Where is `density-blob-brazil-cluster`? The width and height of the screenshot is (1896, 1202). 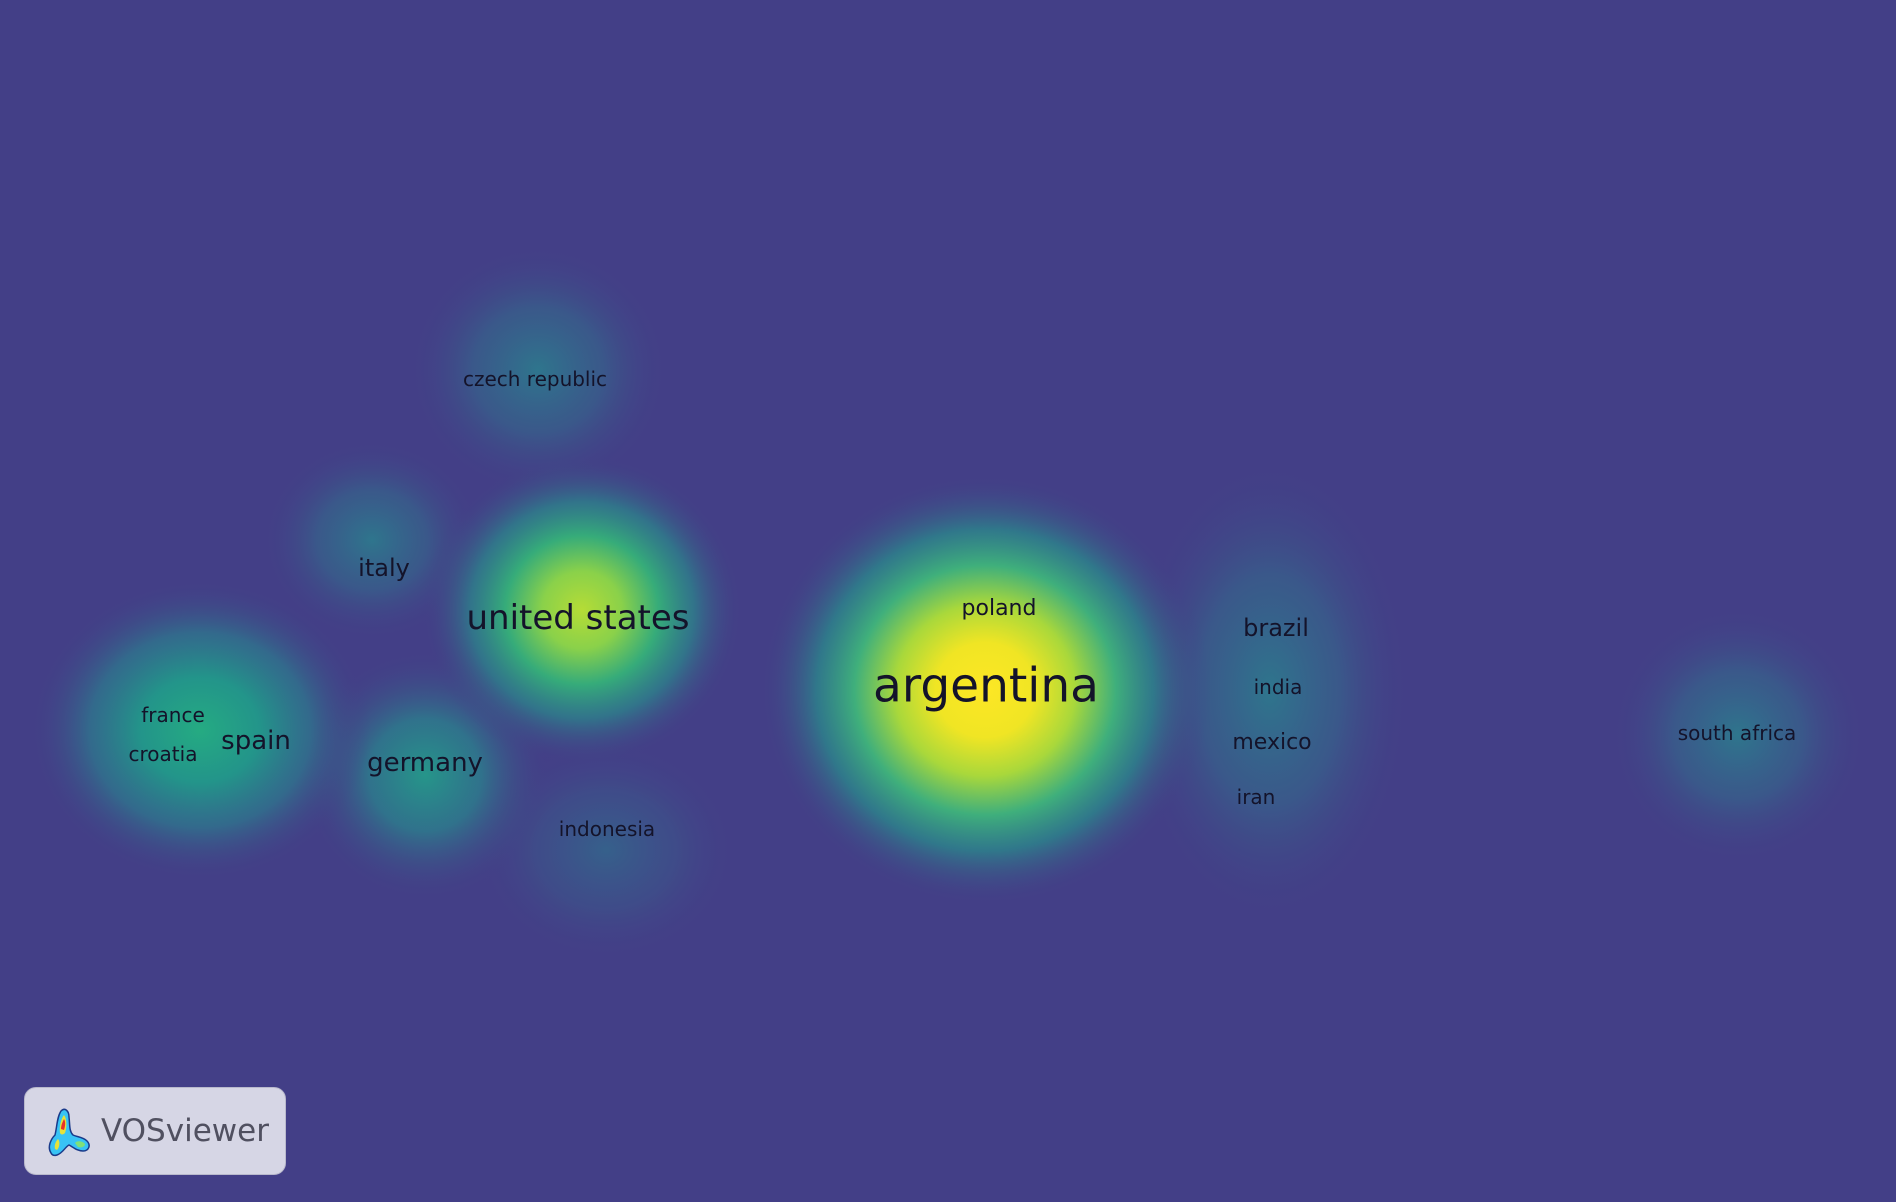
density-blob-brazil-cluster is located at coordinates (1270, 690).